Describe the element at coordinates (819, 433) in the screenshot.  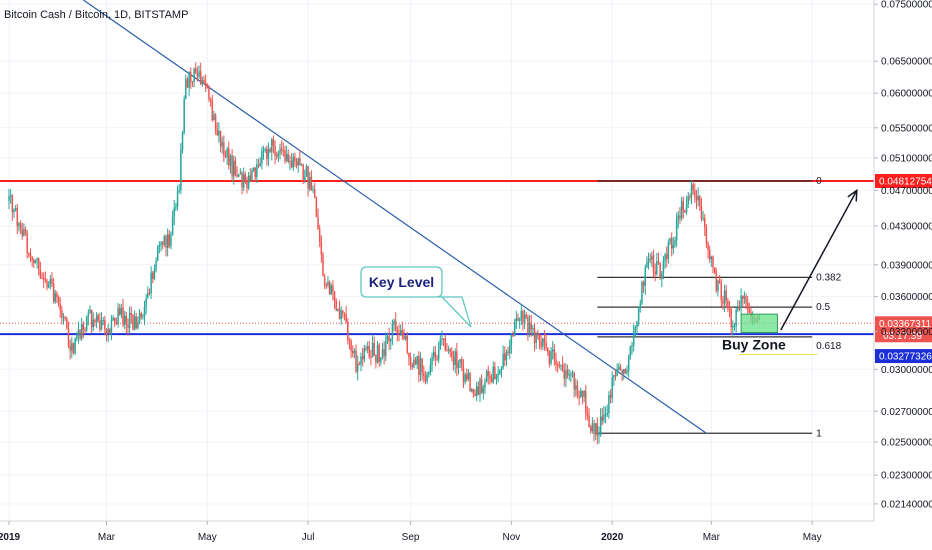
I see `fib-level-label: 1` at that location.